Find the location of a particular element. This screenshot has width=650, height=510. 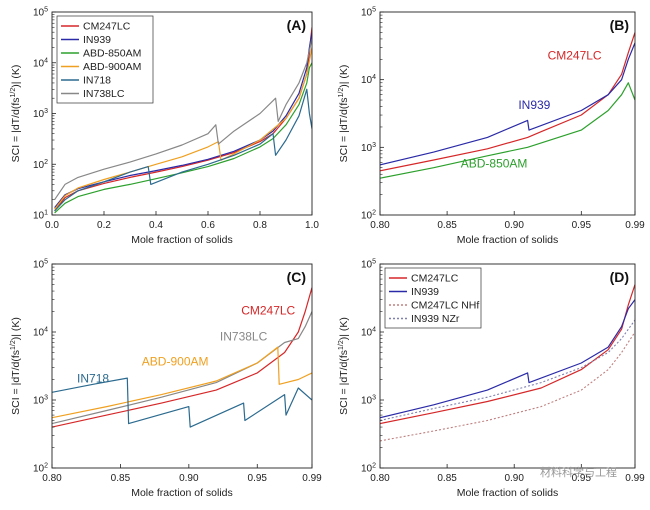

legend-box is located at coordinates (105, 59).